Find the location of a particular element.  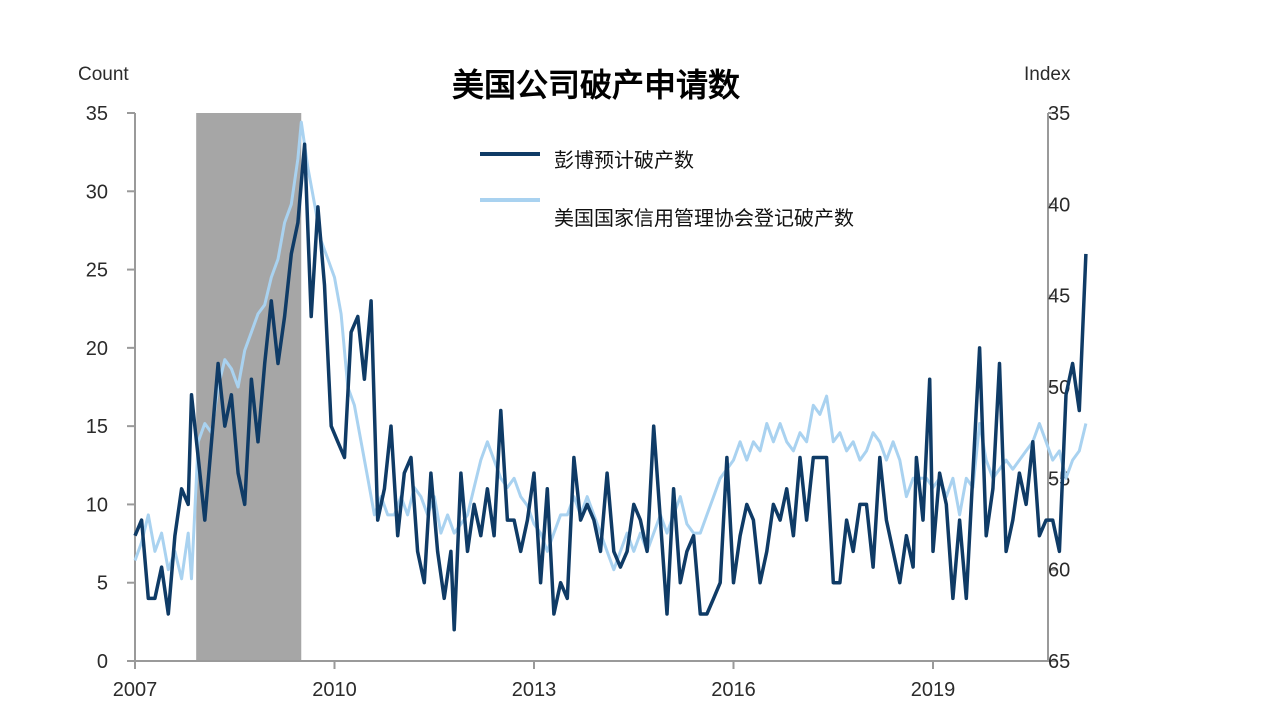

left-tick-label: 25 is located at coordinates (97, 271).